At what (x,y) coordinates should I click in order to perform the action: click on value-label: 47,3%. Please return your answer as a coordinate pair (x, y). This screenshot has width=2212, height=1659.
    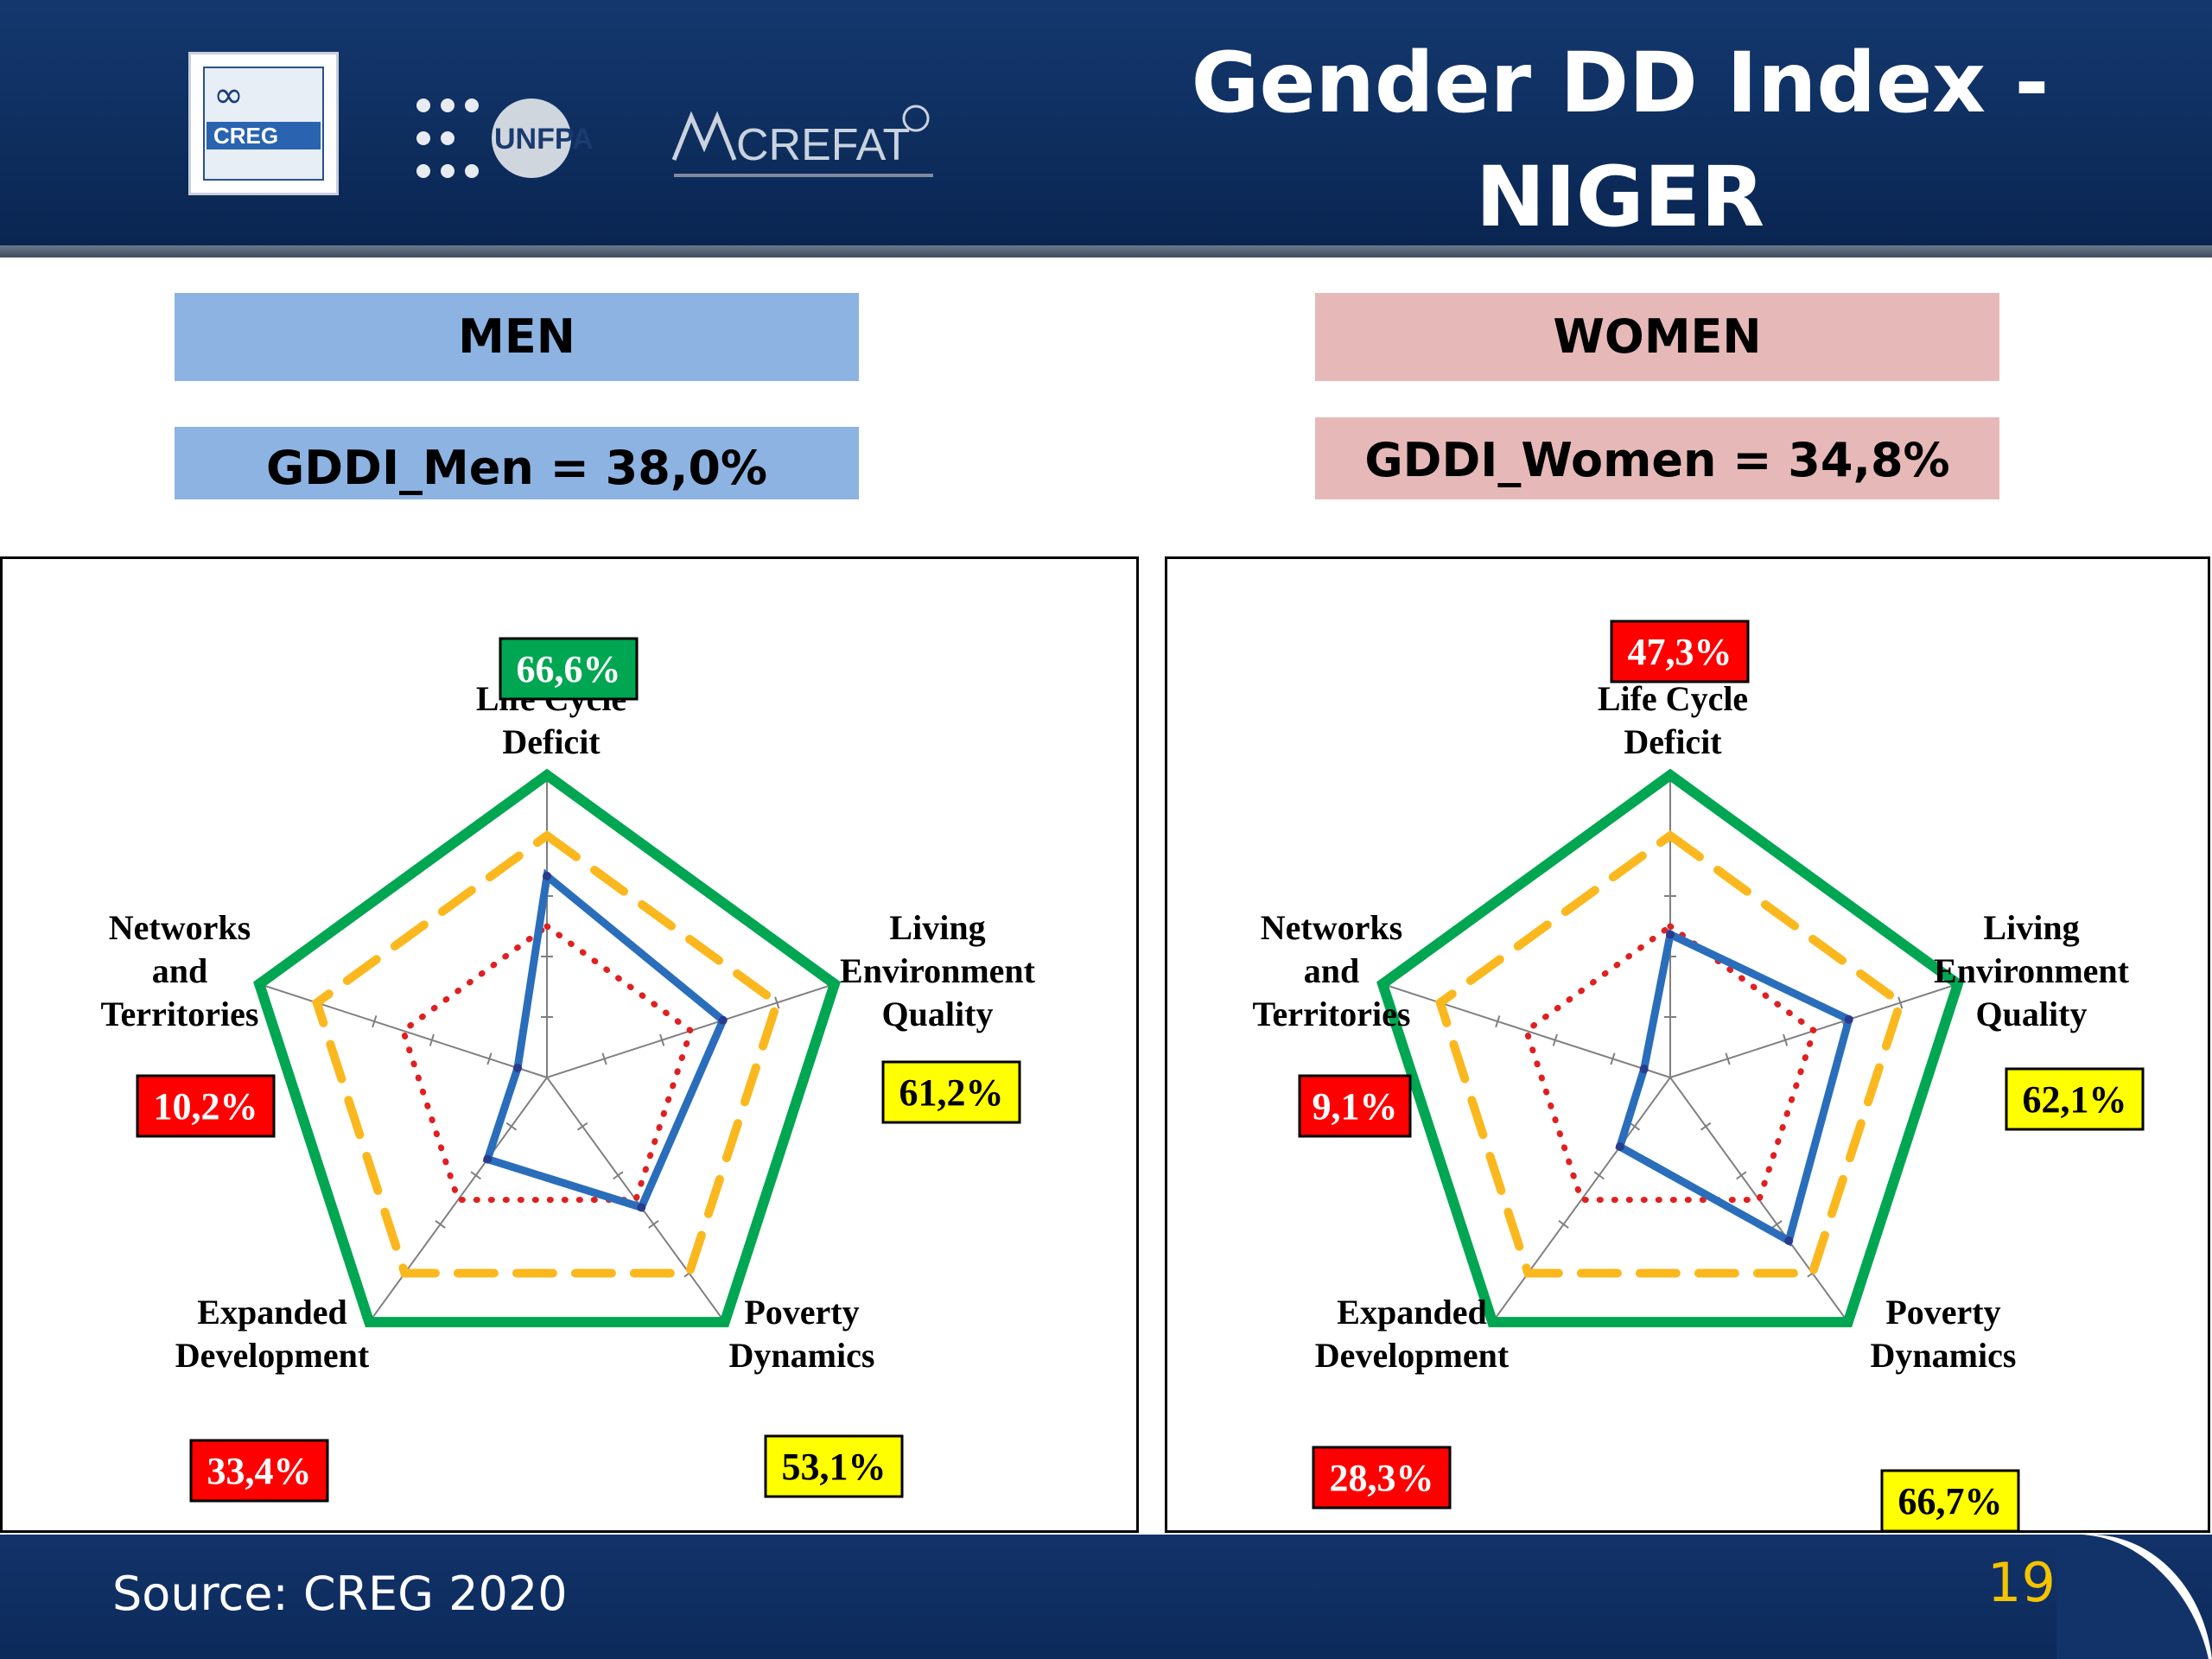
    Looking at the image, I should click on (1680, 652).